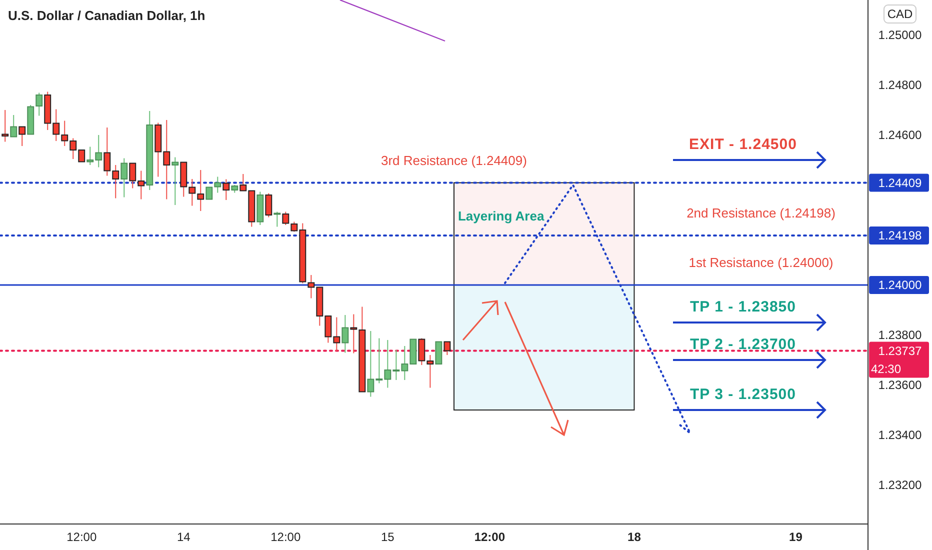  I want to click on y-axis-title: CAD, so click(900, 14).